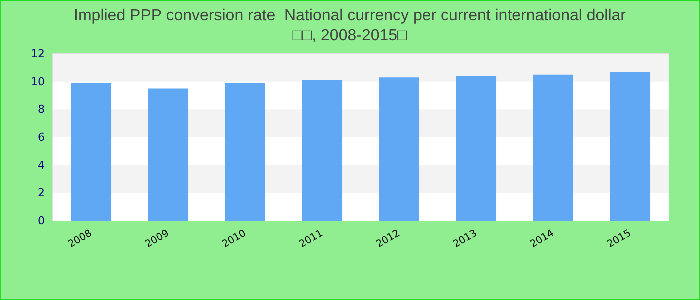 Image resolution: width=700 pixels, height=300 pixels. What do you see at coordinates (350, 16) in the screenshot?
I see `chart-title: Implied PPP conversion rate National currency per current international dollar` at bounding box center [350, 16].